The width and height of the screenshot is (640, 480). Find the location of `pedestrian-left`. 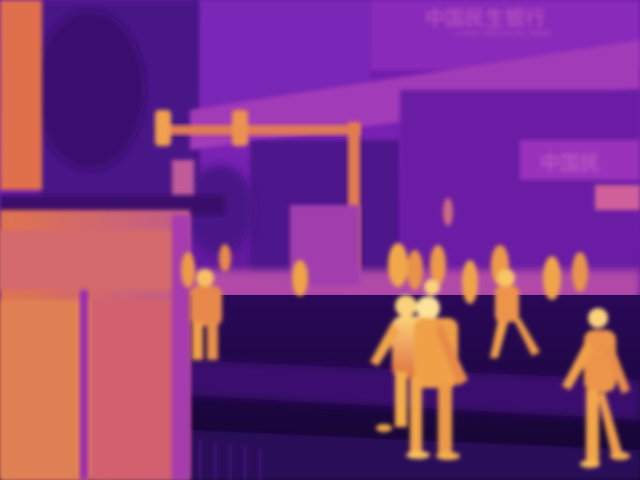

pedestrian-left is located at coordinates (206, 314).